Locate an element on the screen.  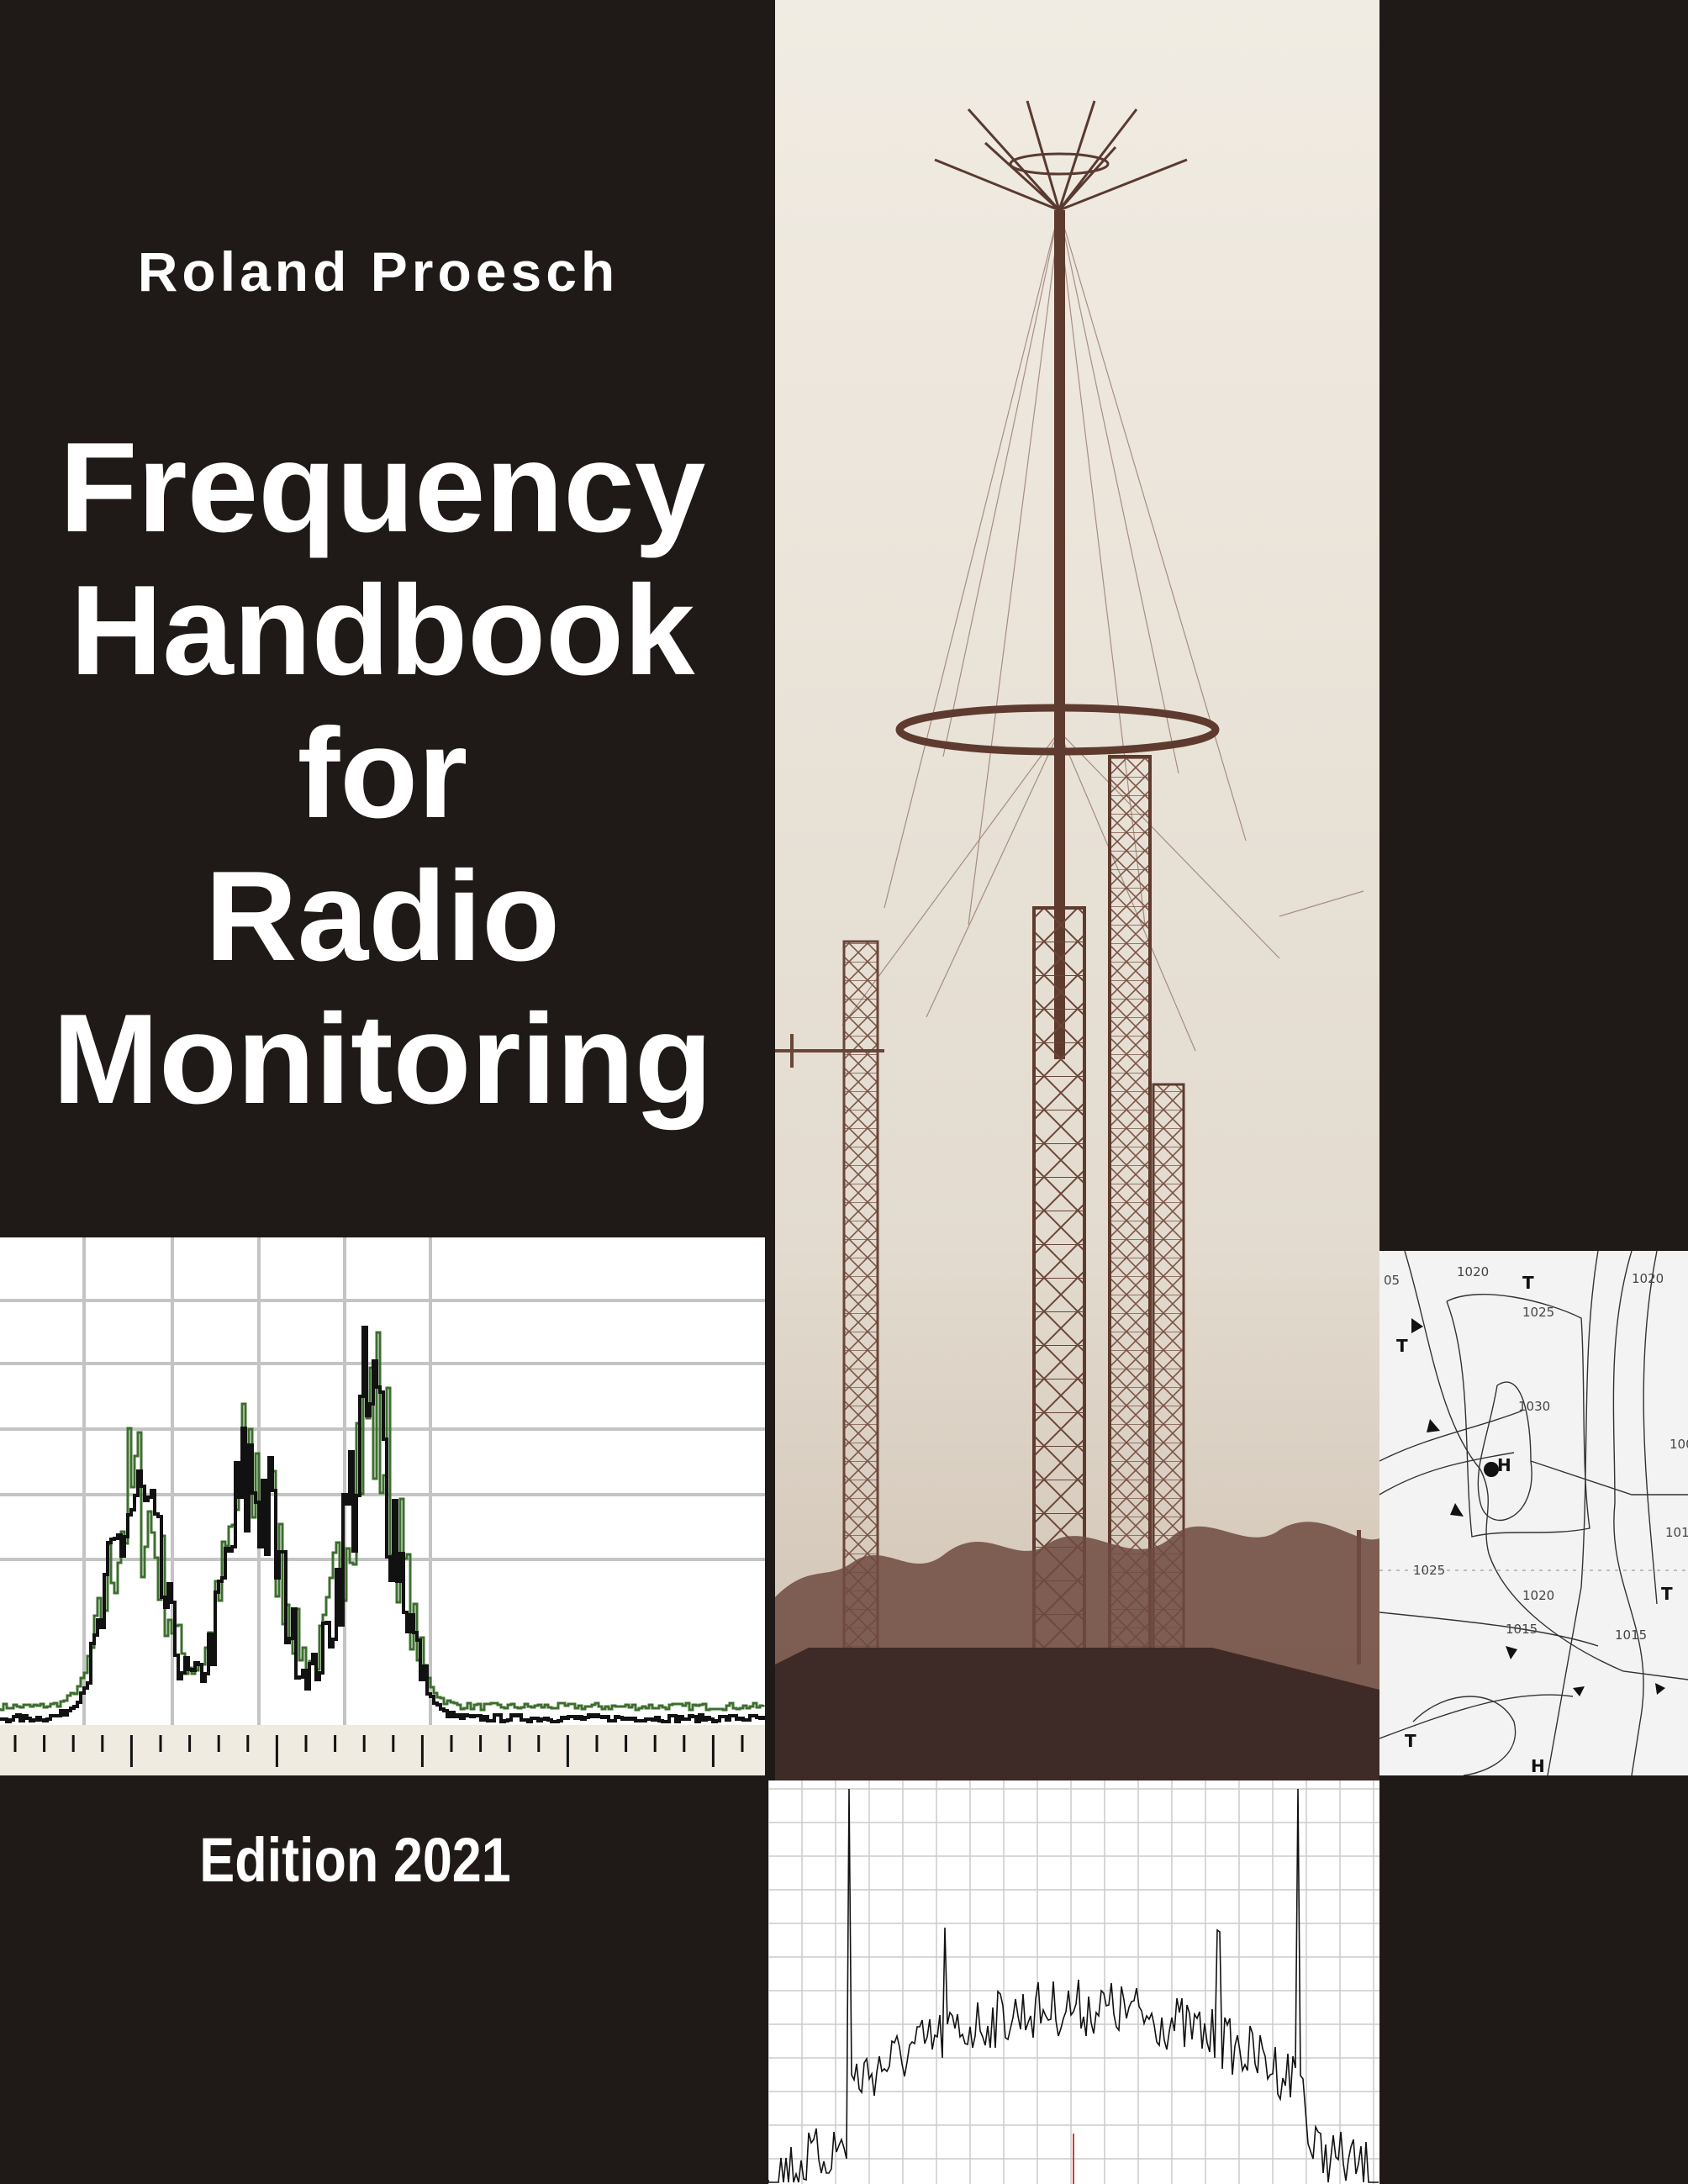
spectrum-trace-black is located at coordinates (382, 1524).